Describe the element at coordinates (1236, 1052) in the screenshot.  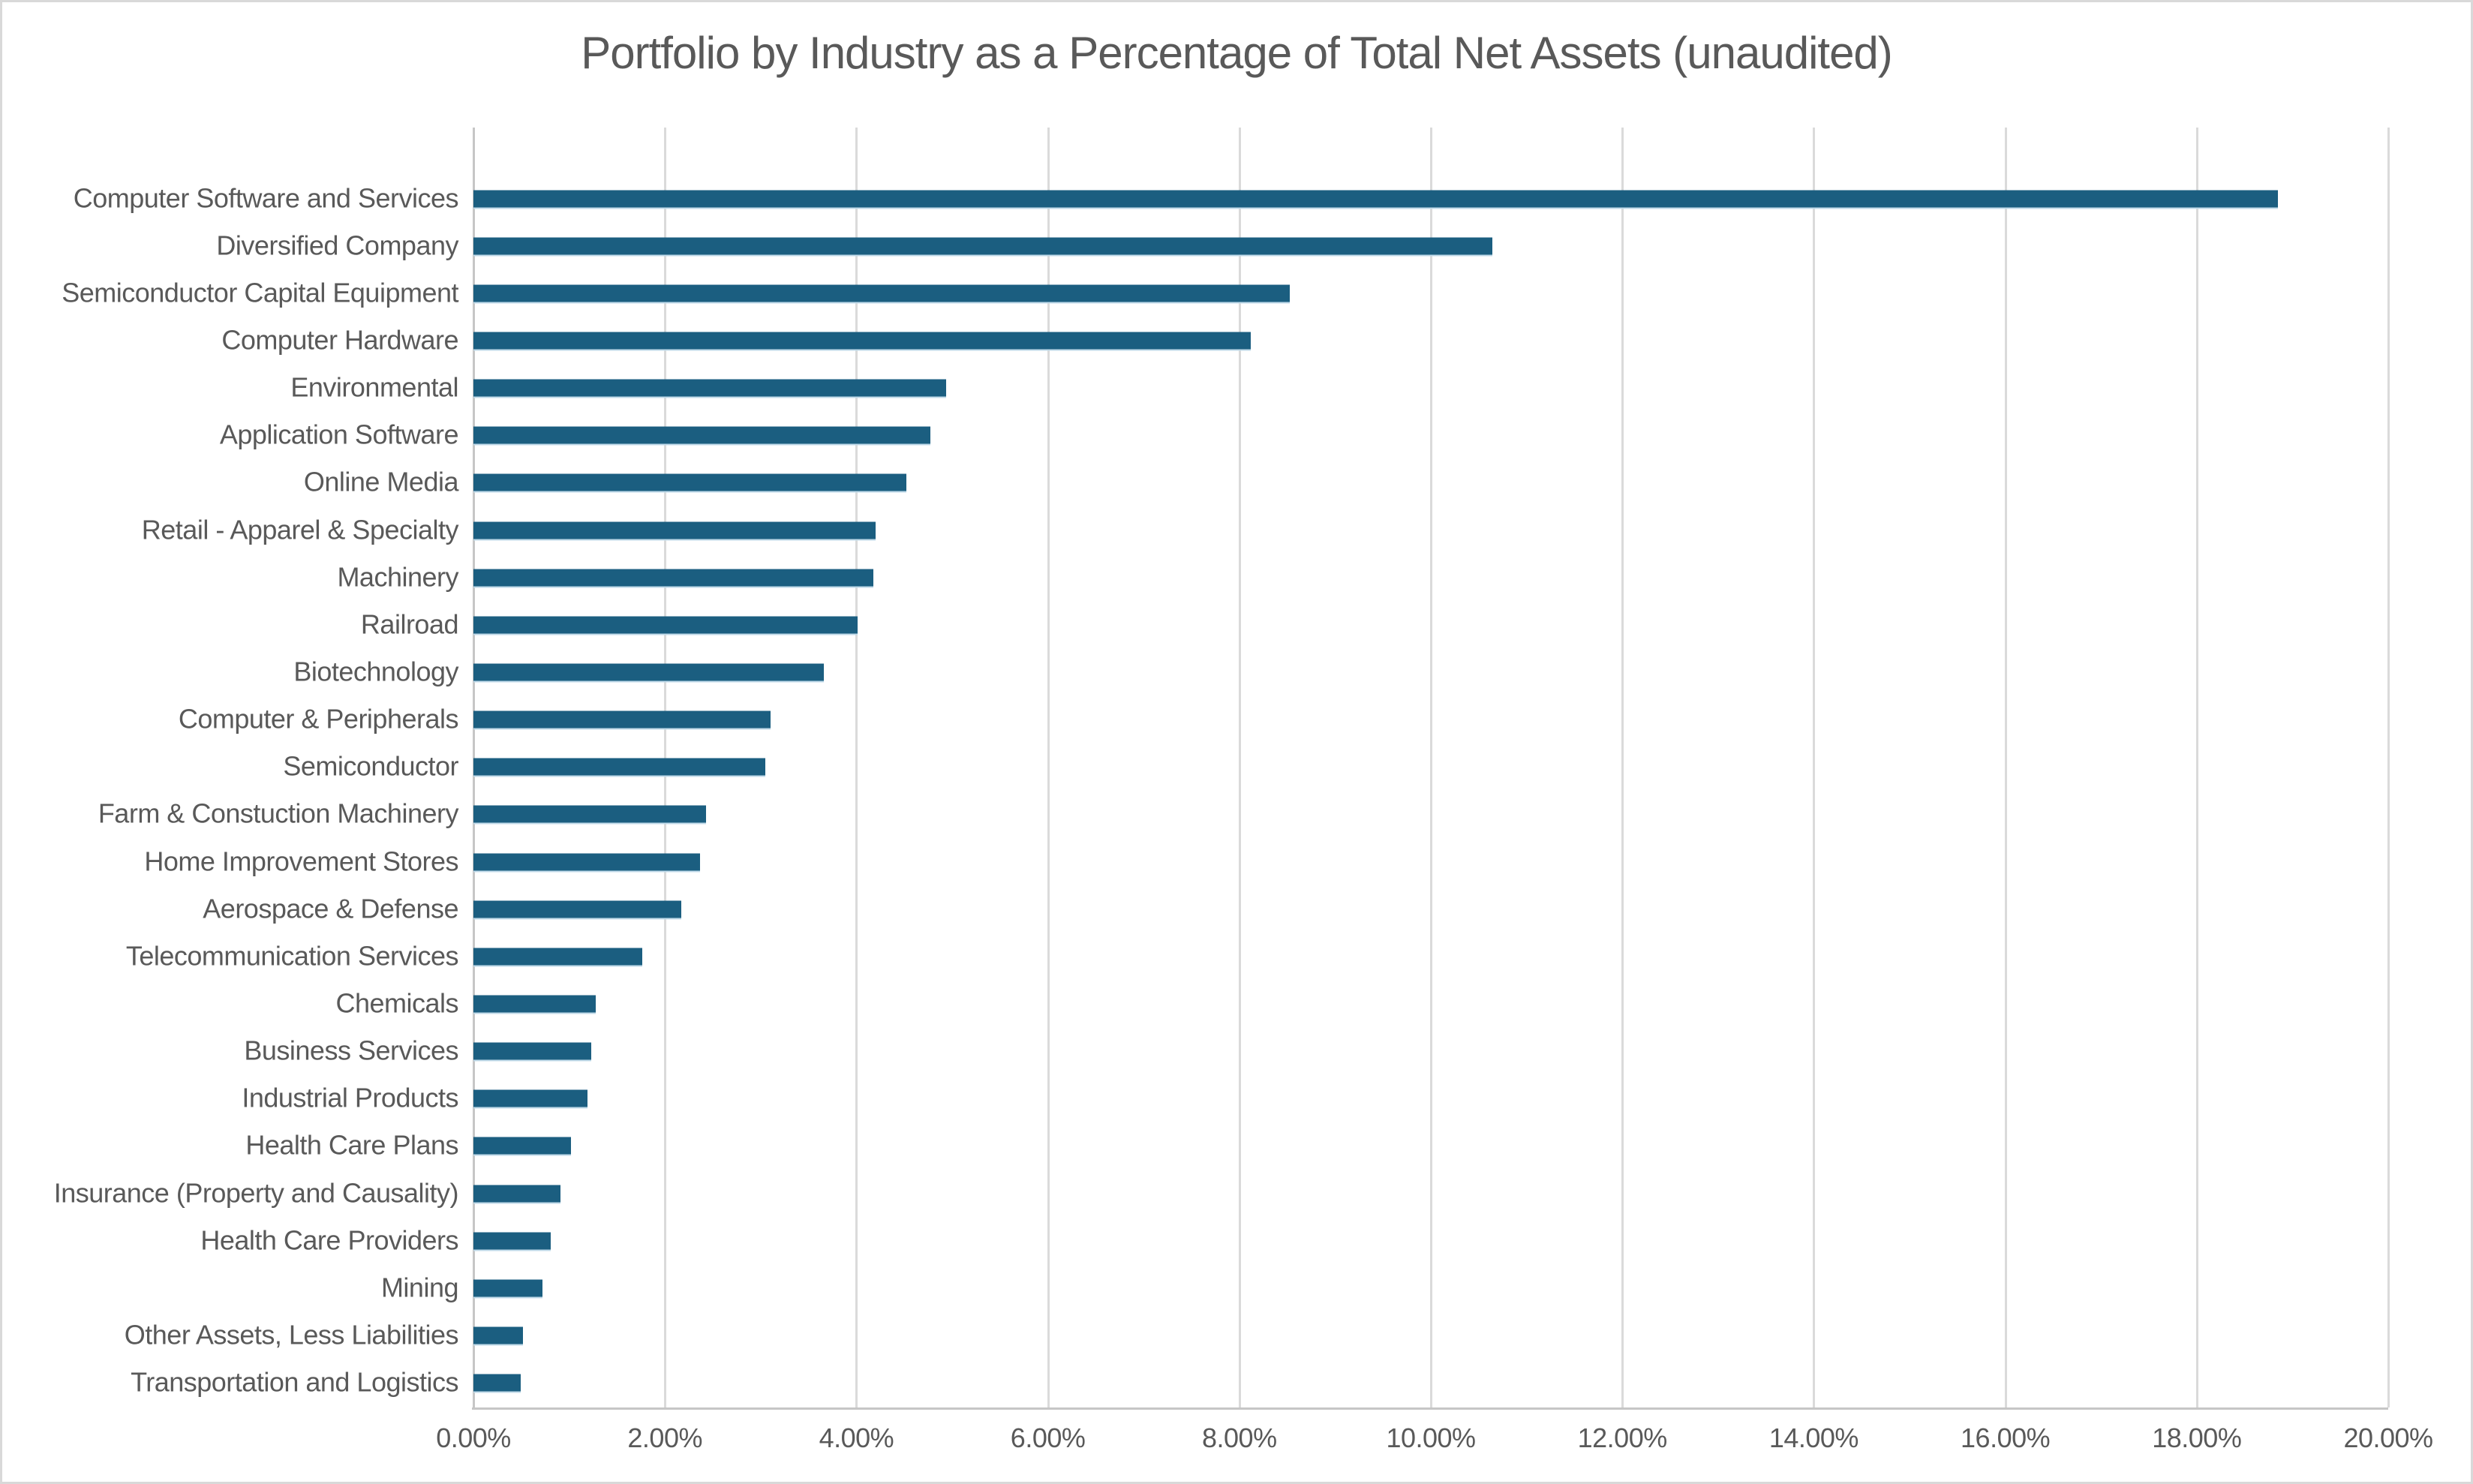
I see `bar-row: Business Services` at that location.